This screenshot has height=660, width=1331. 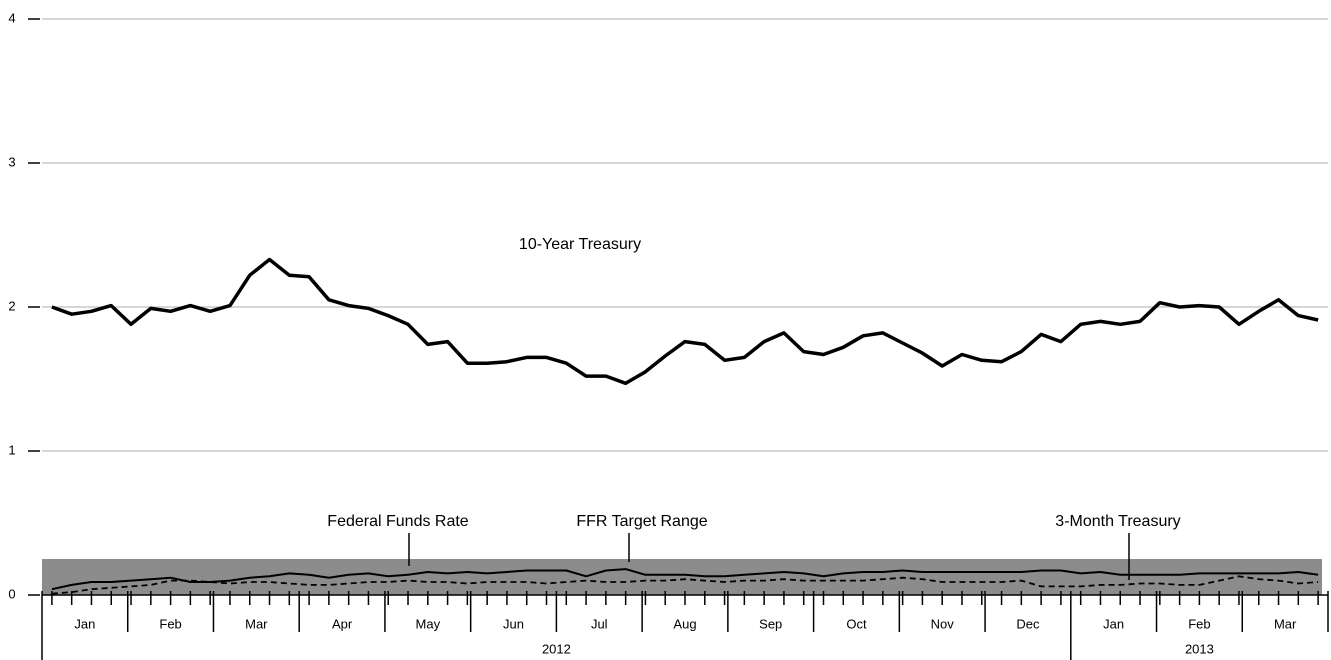 What do you see at coordinates (856, 623) in the screenshot?
I see `x-tick-label: Oct` at bounding box center [856, 623].